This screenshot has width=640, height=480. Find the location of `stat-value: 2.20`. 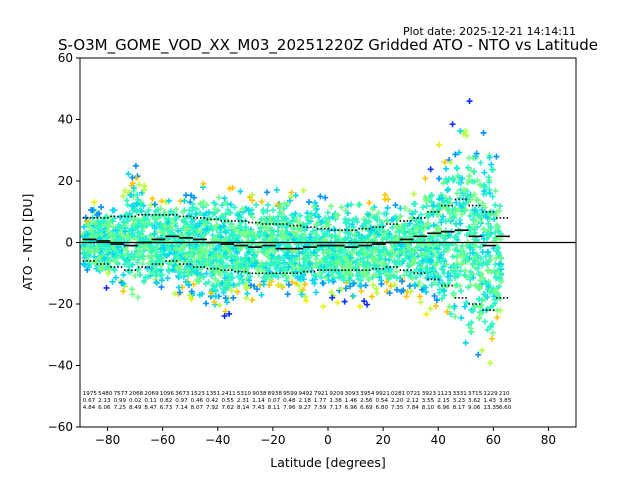

stat-value: 2.20 is located at coordinates (397, 401).